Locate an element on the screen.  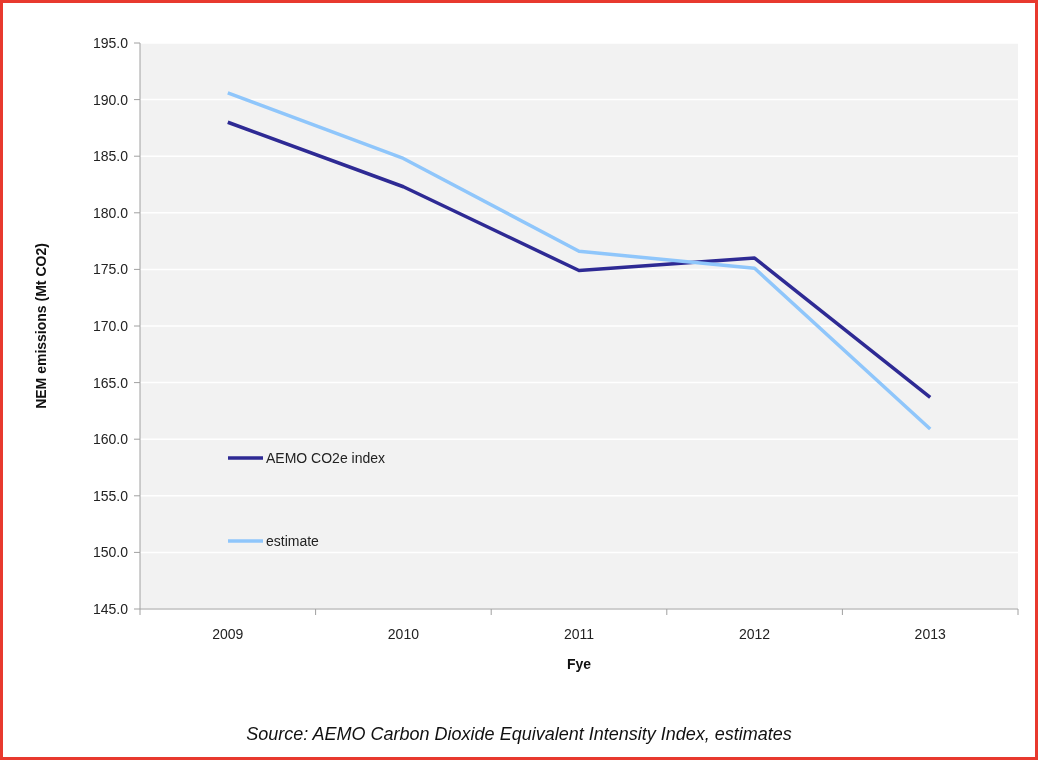
y-axis-title: NEM emissions (Mt CO2) is located at coordinates (41, 326).